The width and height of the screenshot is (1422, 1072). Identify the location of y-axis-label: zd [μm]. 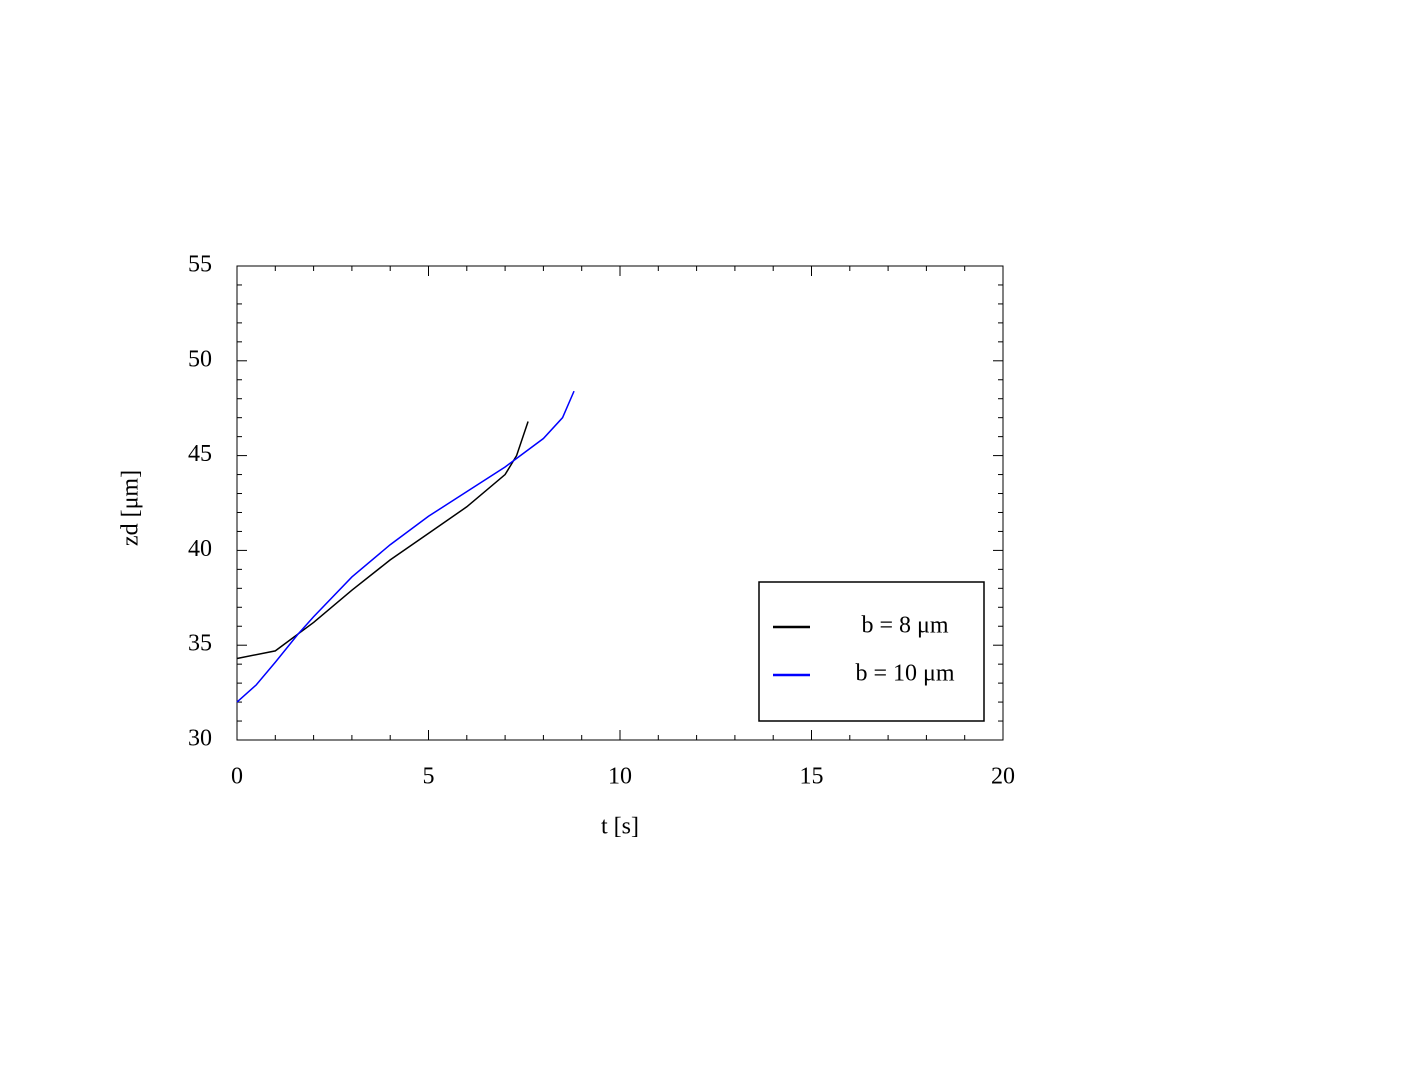
(131, 508).